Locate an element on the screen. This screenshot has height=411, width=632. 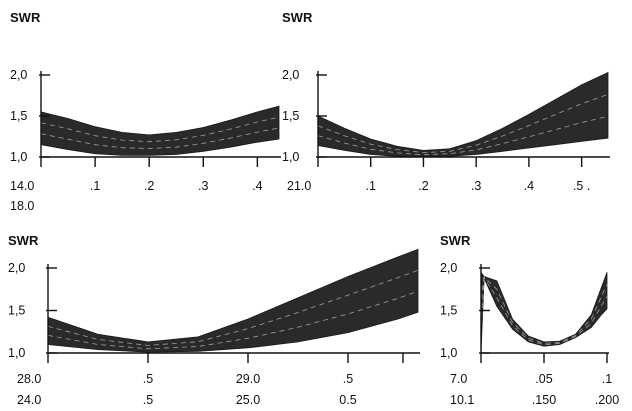
x-tick-label: 24.0 is located at coordinates (29, 400).